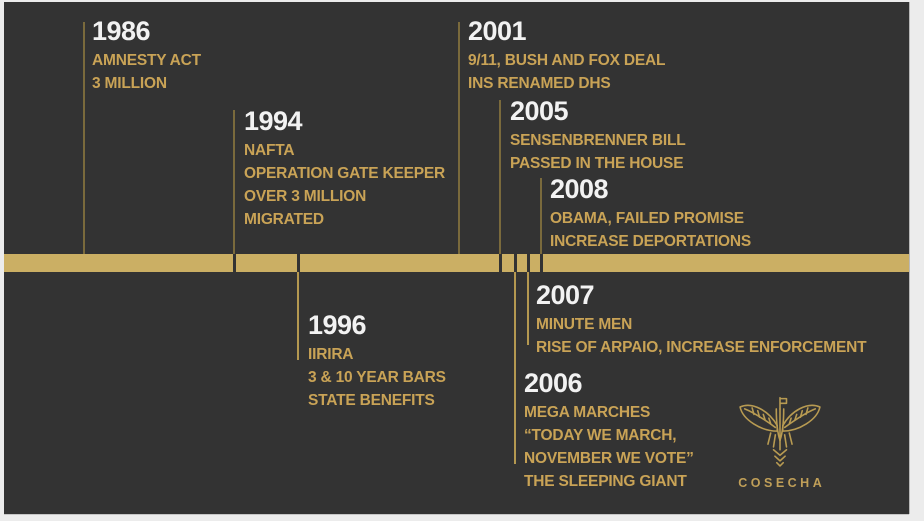  I want to click on event-year: 2001, so click(497, 31).